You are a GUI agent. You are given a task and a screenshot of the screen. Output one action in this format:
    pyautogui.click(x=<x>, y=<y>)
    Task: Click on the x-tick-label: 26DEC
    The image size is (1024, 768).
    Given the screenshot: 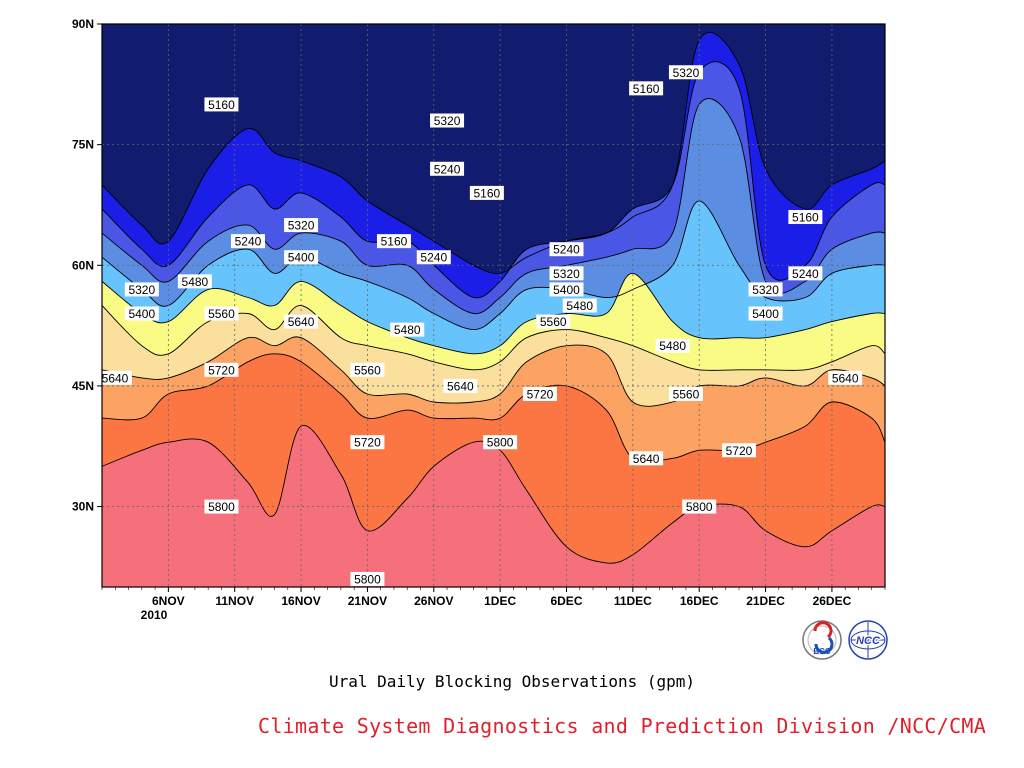 What is the action you would take?
    pyautogui.click(x=832, y=601)
    